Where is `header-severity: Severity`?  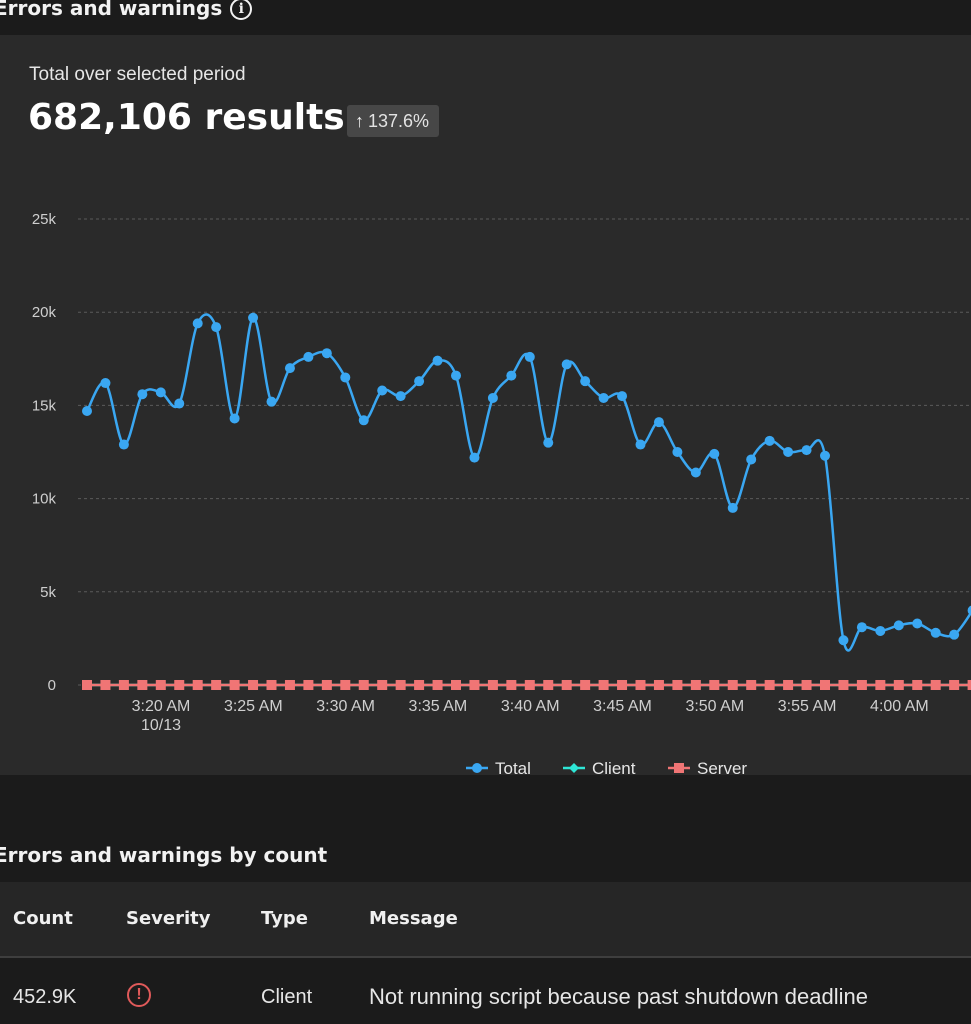 header-severity: Severity is located at coordinates (168, 918).